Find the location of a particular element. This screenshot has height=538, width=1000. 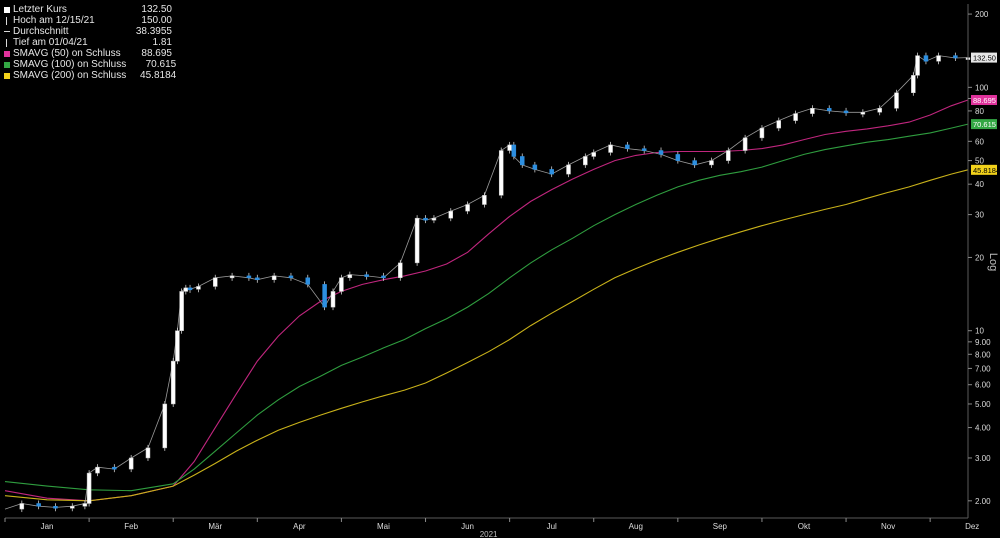

x-tick-label: Mai is located at coordinates (383, 526).